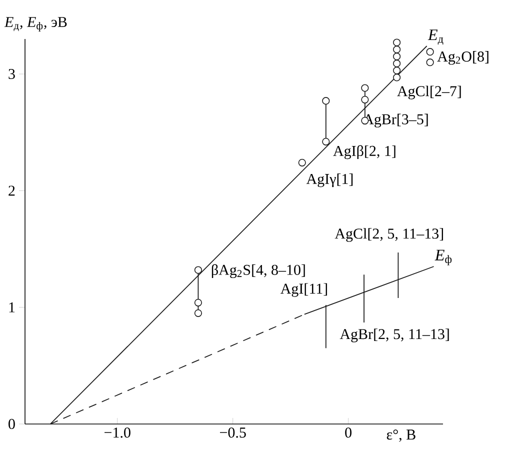  What do you see at coordinates (233, 433) in the screenshot?
I see `x-tick-label: −0.5` at bounding box center [233, 433].